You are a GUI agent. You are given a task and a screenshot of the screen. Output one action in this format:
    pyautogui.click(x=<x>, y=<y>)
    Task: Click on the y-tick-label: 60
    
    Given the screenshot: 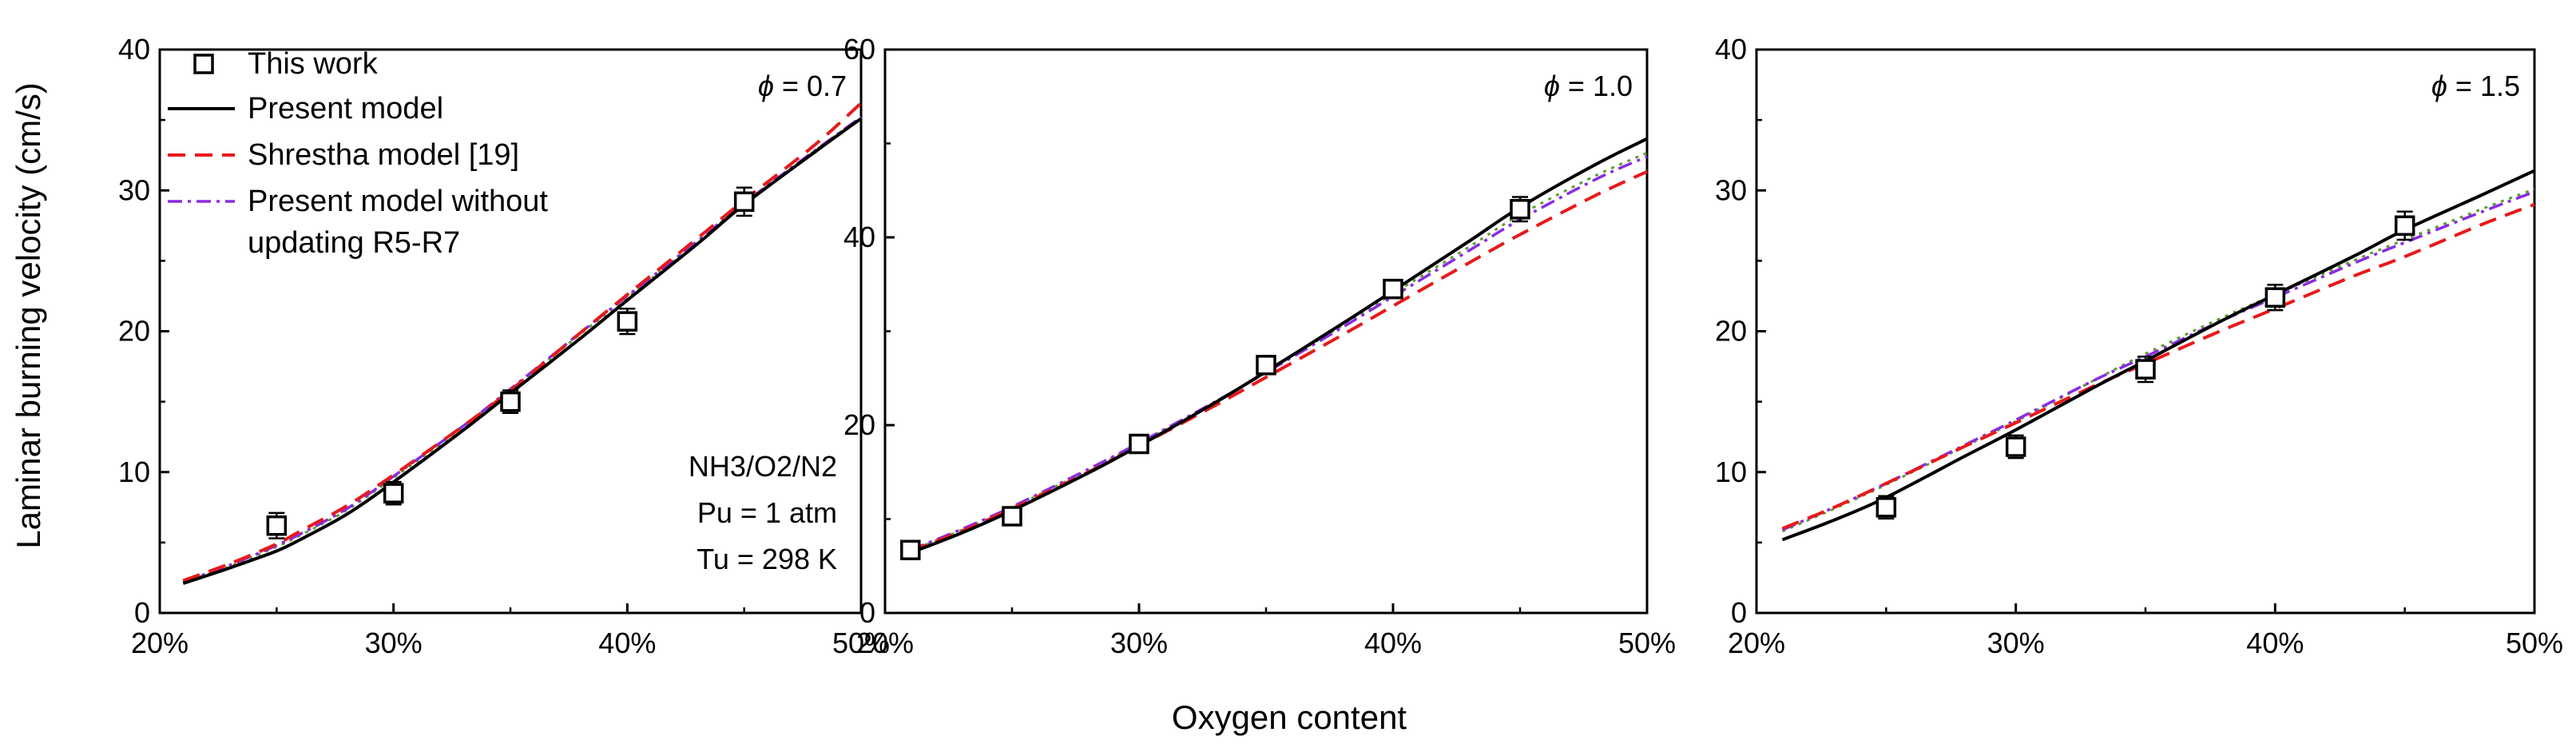 What is the action you would take?
    pyautogui.click(x=859, y=49)
    